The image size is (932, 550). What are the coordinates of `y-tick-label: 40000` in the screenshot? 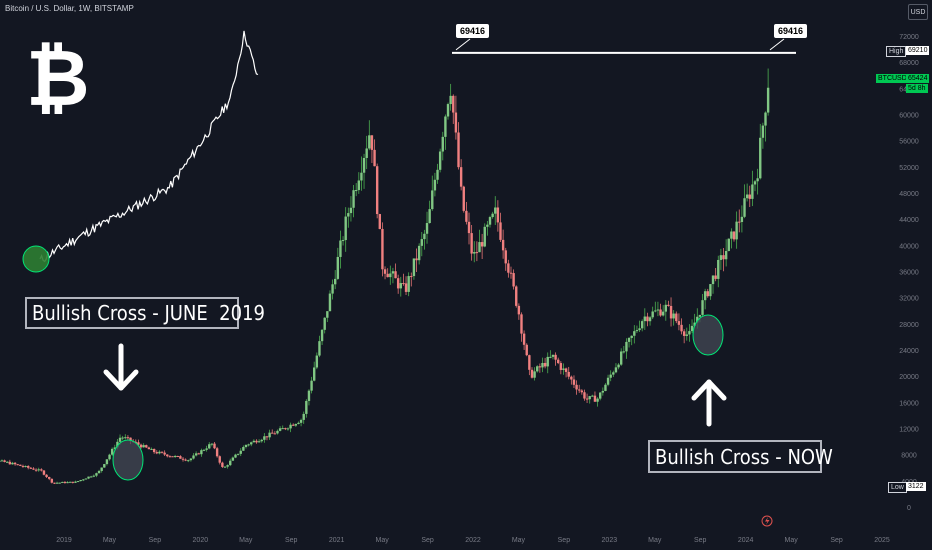 It's located at (909, 246).